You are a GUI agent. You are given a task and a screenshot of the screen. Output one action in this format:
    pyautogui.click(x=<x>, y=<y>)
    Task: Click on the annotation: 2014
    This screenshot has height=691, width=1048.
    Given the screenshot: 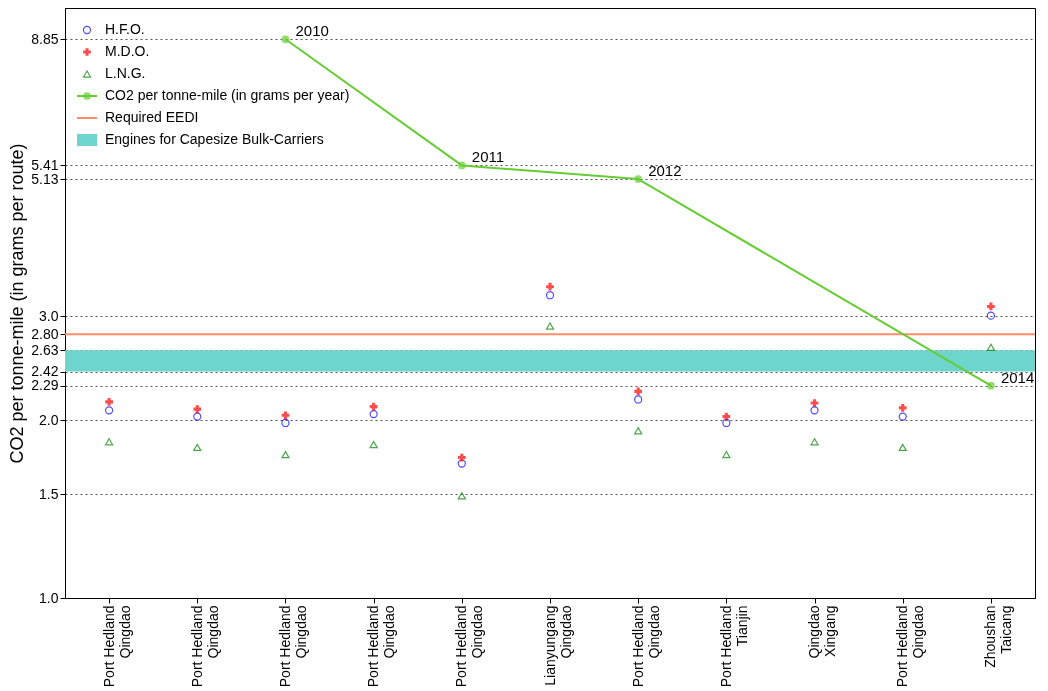 What is the action you would take?
    pyautogui.click(x=1017, y=377)
    